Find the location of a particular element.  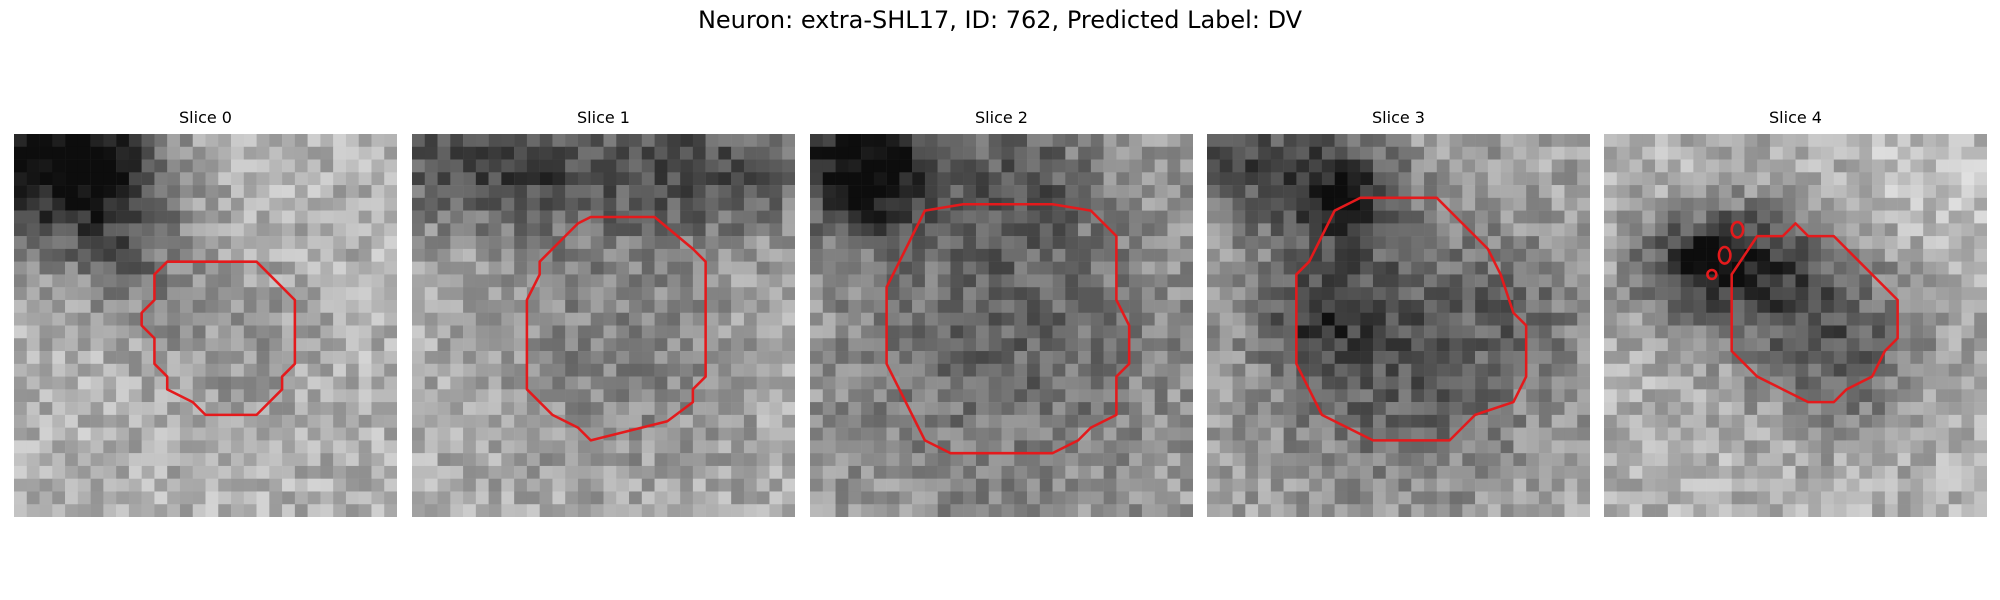

slice-title: Slice 3 is located at coordinates (1398, 117).